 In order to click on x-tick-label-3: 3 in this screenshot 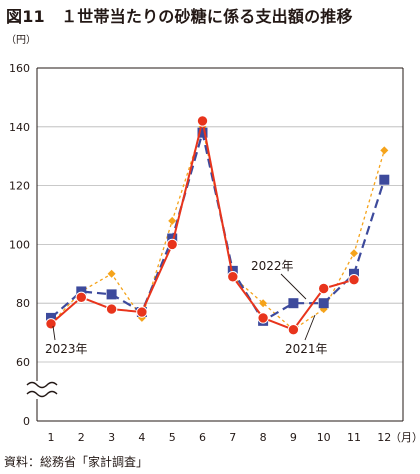, I will do `click(111, 437)`.